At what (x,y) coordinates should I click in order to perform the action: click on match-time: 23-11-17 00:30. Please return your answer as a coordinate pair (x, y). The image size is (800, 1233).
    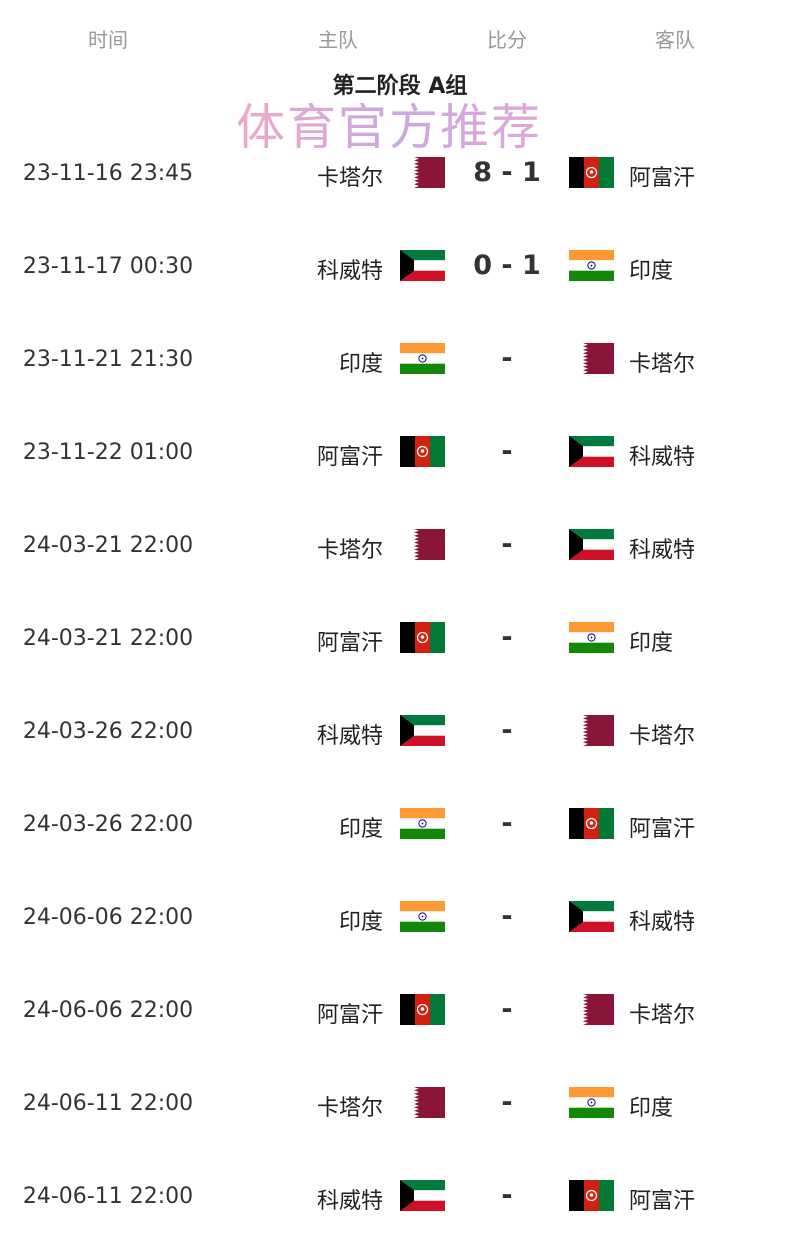
    Looking at the image, I should click on (108, 266).